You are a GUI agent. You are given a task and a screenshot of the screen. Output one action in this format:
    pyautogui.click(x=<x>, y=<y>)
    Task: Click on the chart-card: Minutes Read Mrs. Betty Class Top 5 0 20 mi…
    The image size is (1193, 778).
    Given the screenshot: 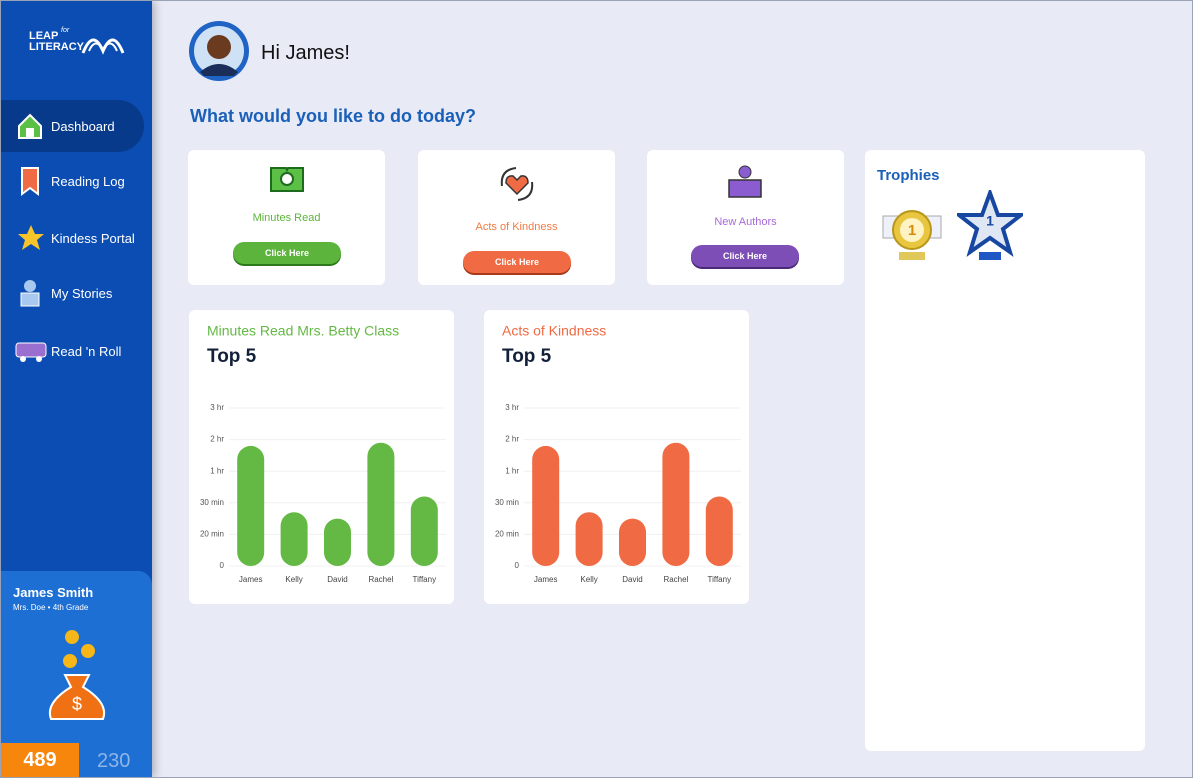 What is the action you would take?
    pyautogui.click(x=321, y=457)
    